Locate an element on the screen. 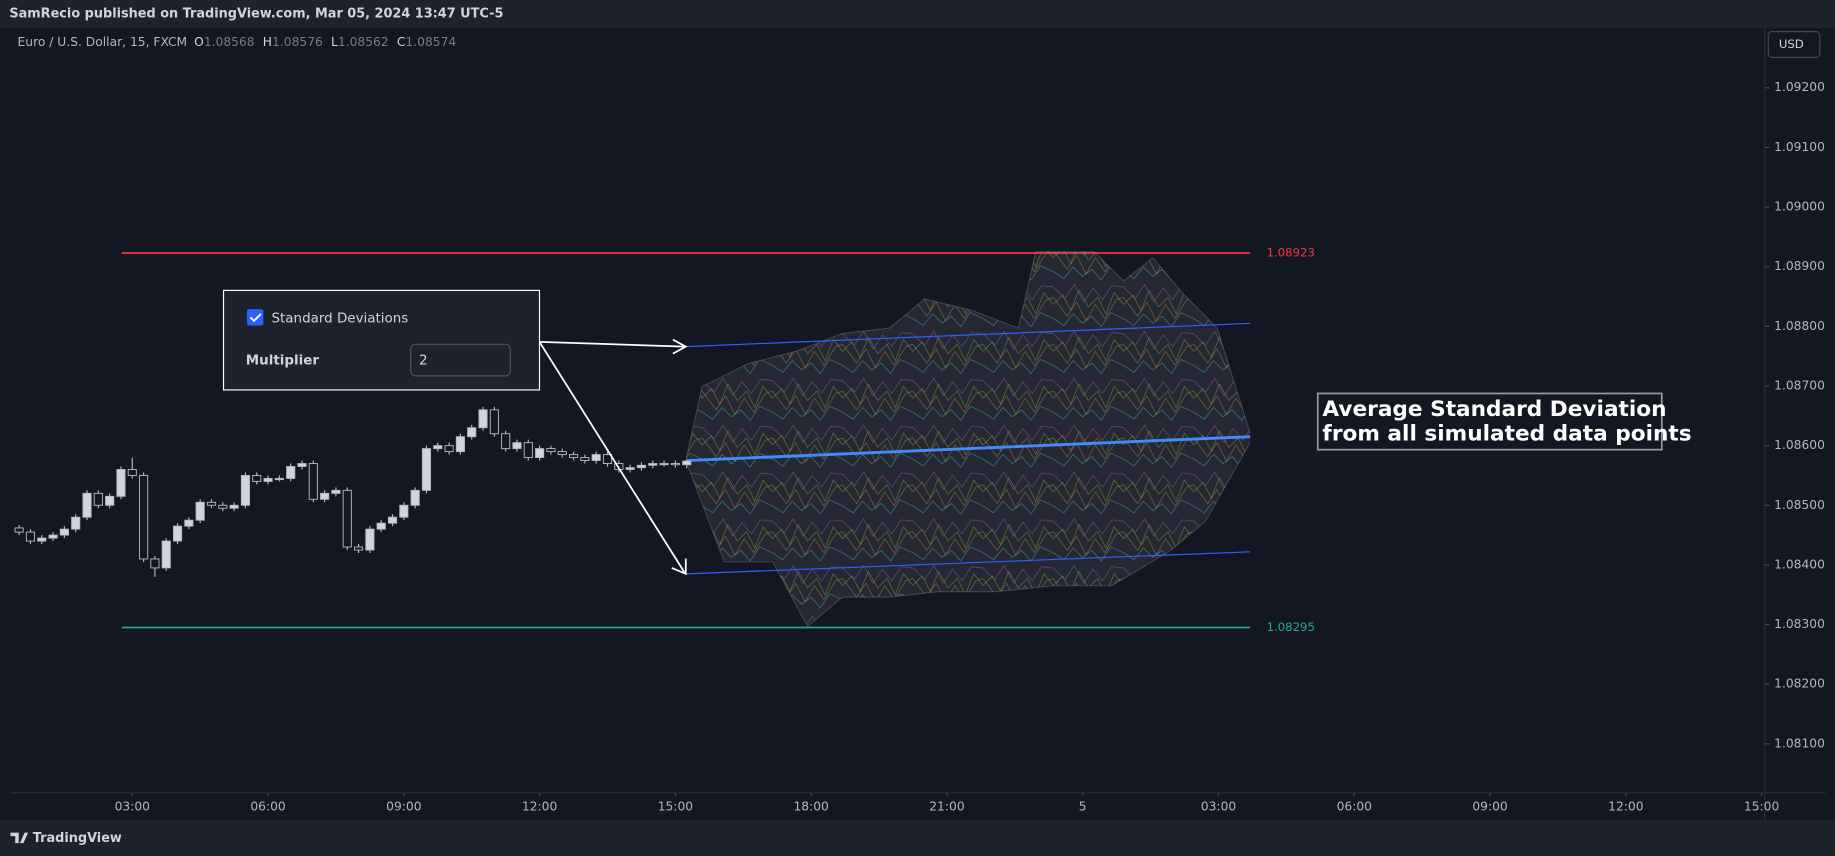  currency-button is located at coordinates (1794, 44).